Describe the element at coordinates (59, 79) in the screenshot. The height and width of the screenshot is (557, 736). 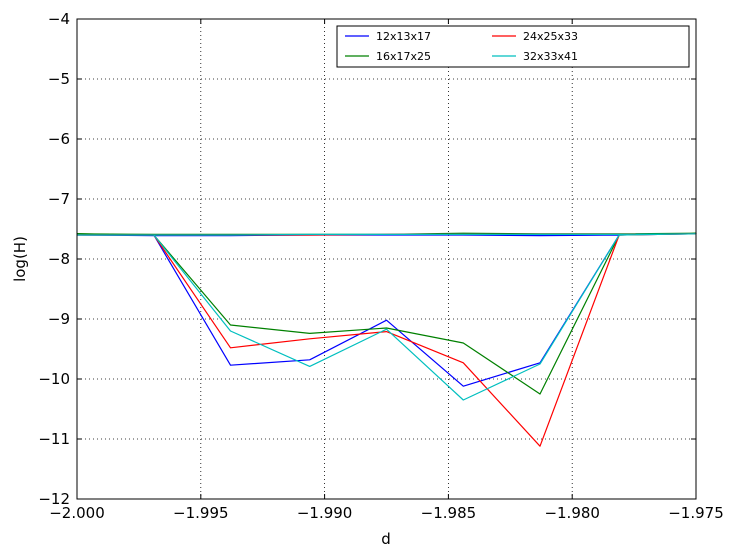
I see `y-tick-label: −5` at that location.